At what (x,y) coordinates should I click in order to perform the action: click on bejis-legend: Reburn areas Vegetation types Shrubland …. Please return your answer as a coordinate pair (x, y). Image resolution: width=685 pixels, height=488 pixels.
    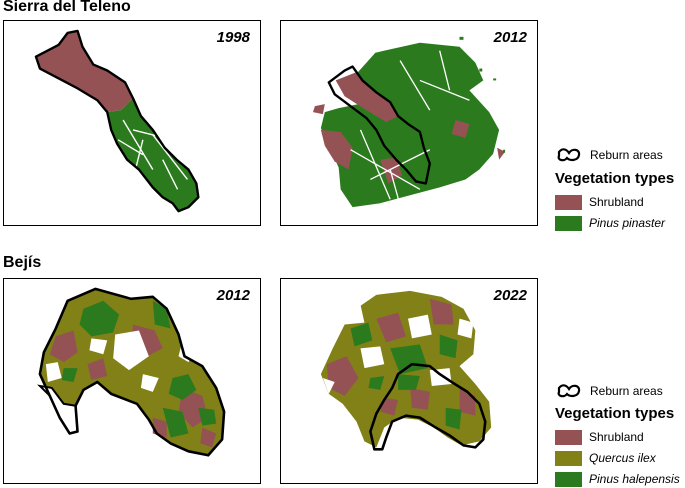
    Looking at the image, I should click on (617, 435).